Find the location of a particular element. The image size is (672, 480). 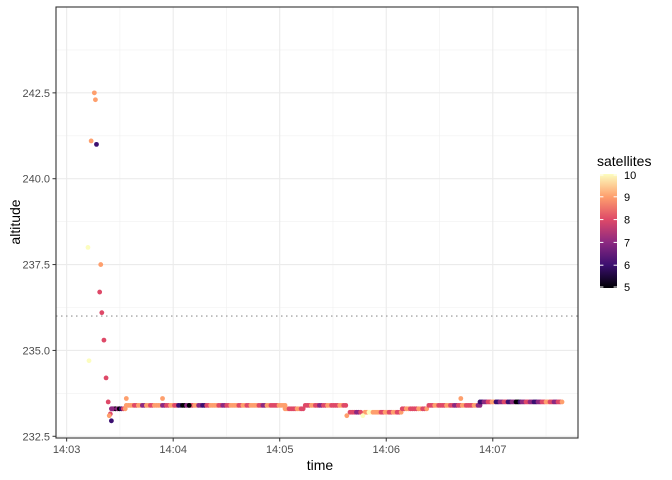

legend-colorbar is located at coordinates (608, 231).